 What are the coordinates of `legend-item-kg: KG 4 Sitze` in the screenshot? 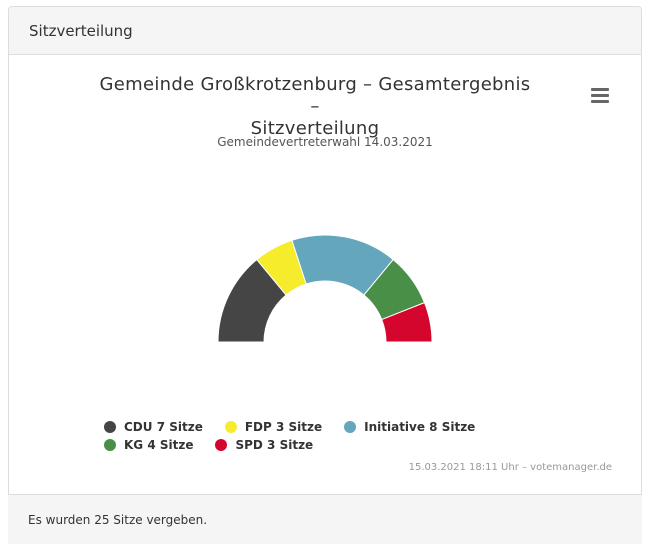 It's located at (148, 445).